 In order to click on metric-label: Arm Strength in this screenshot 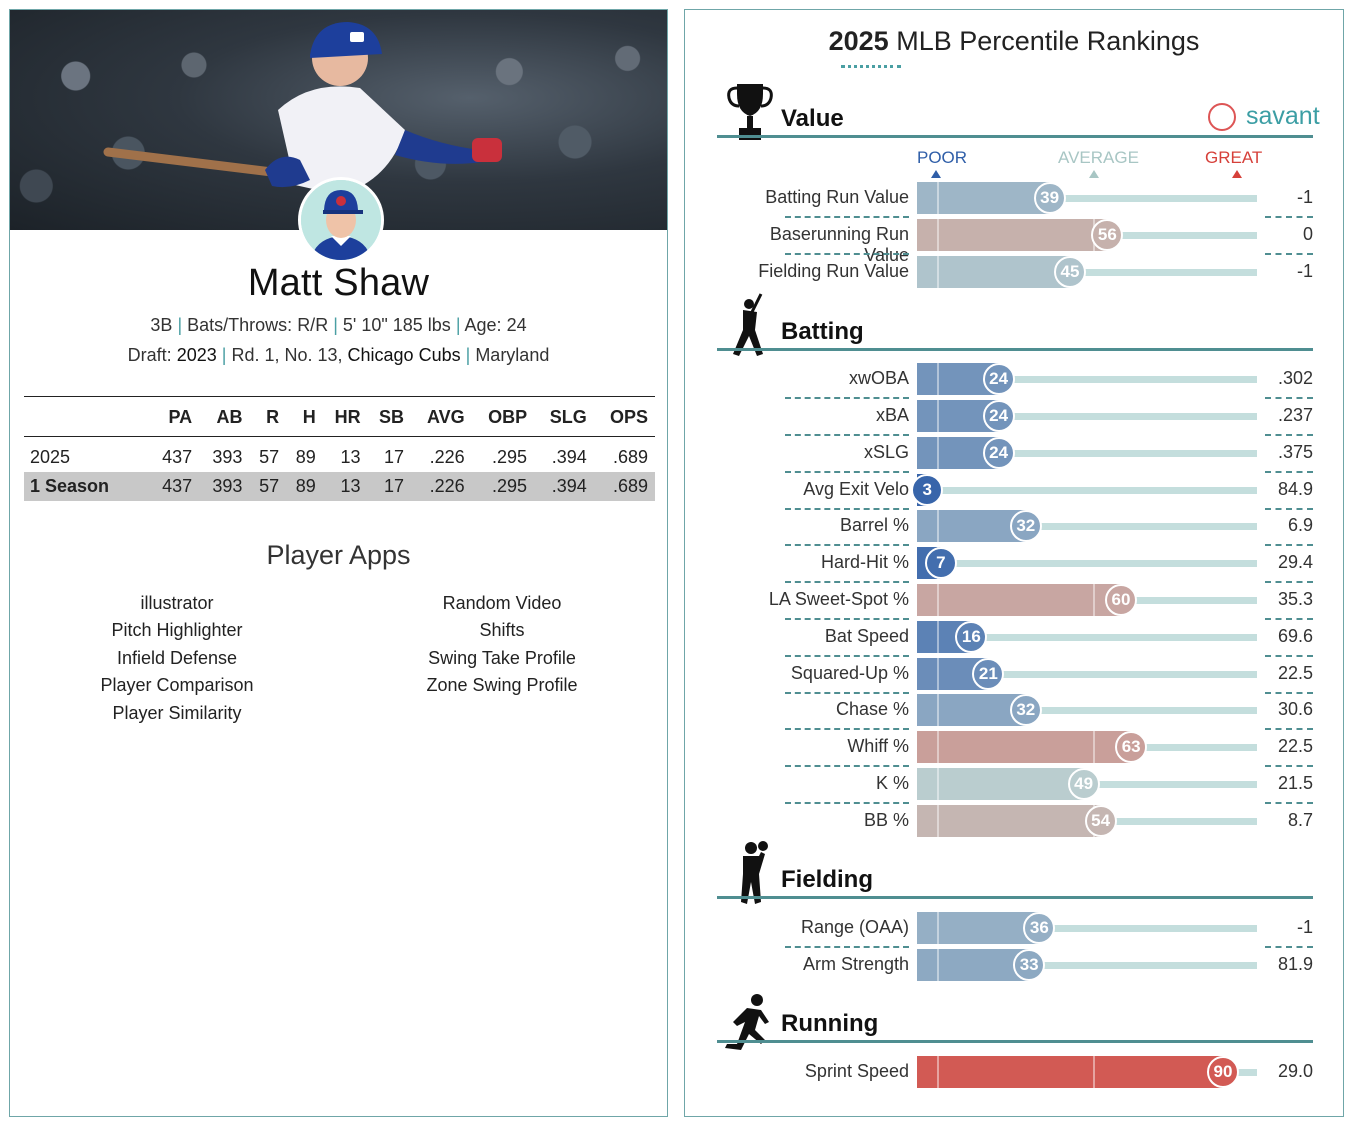, I will do `click(855, 964)`.